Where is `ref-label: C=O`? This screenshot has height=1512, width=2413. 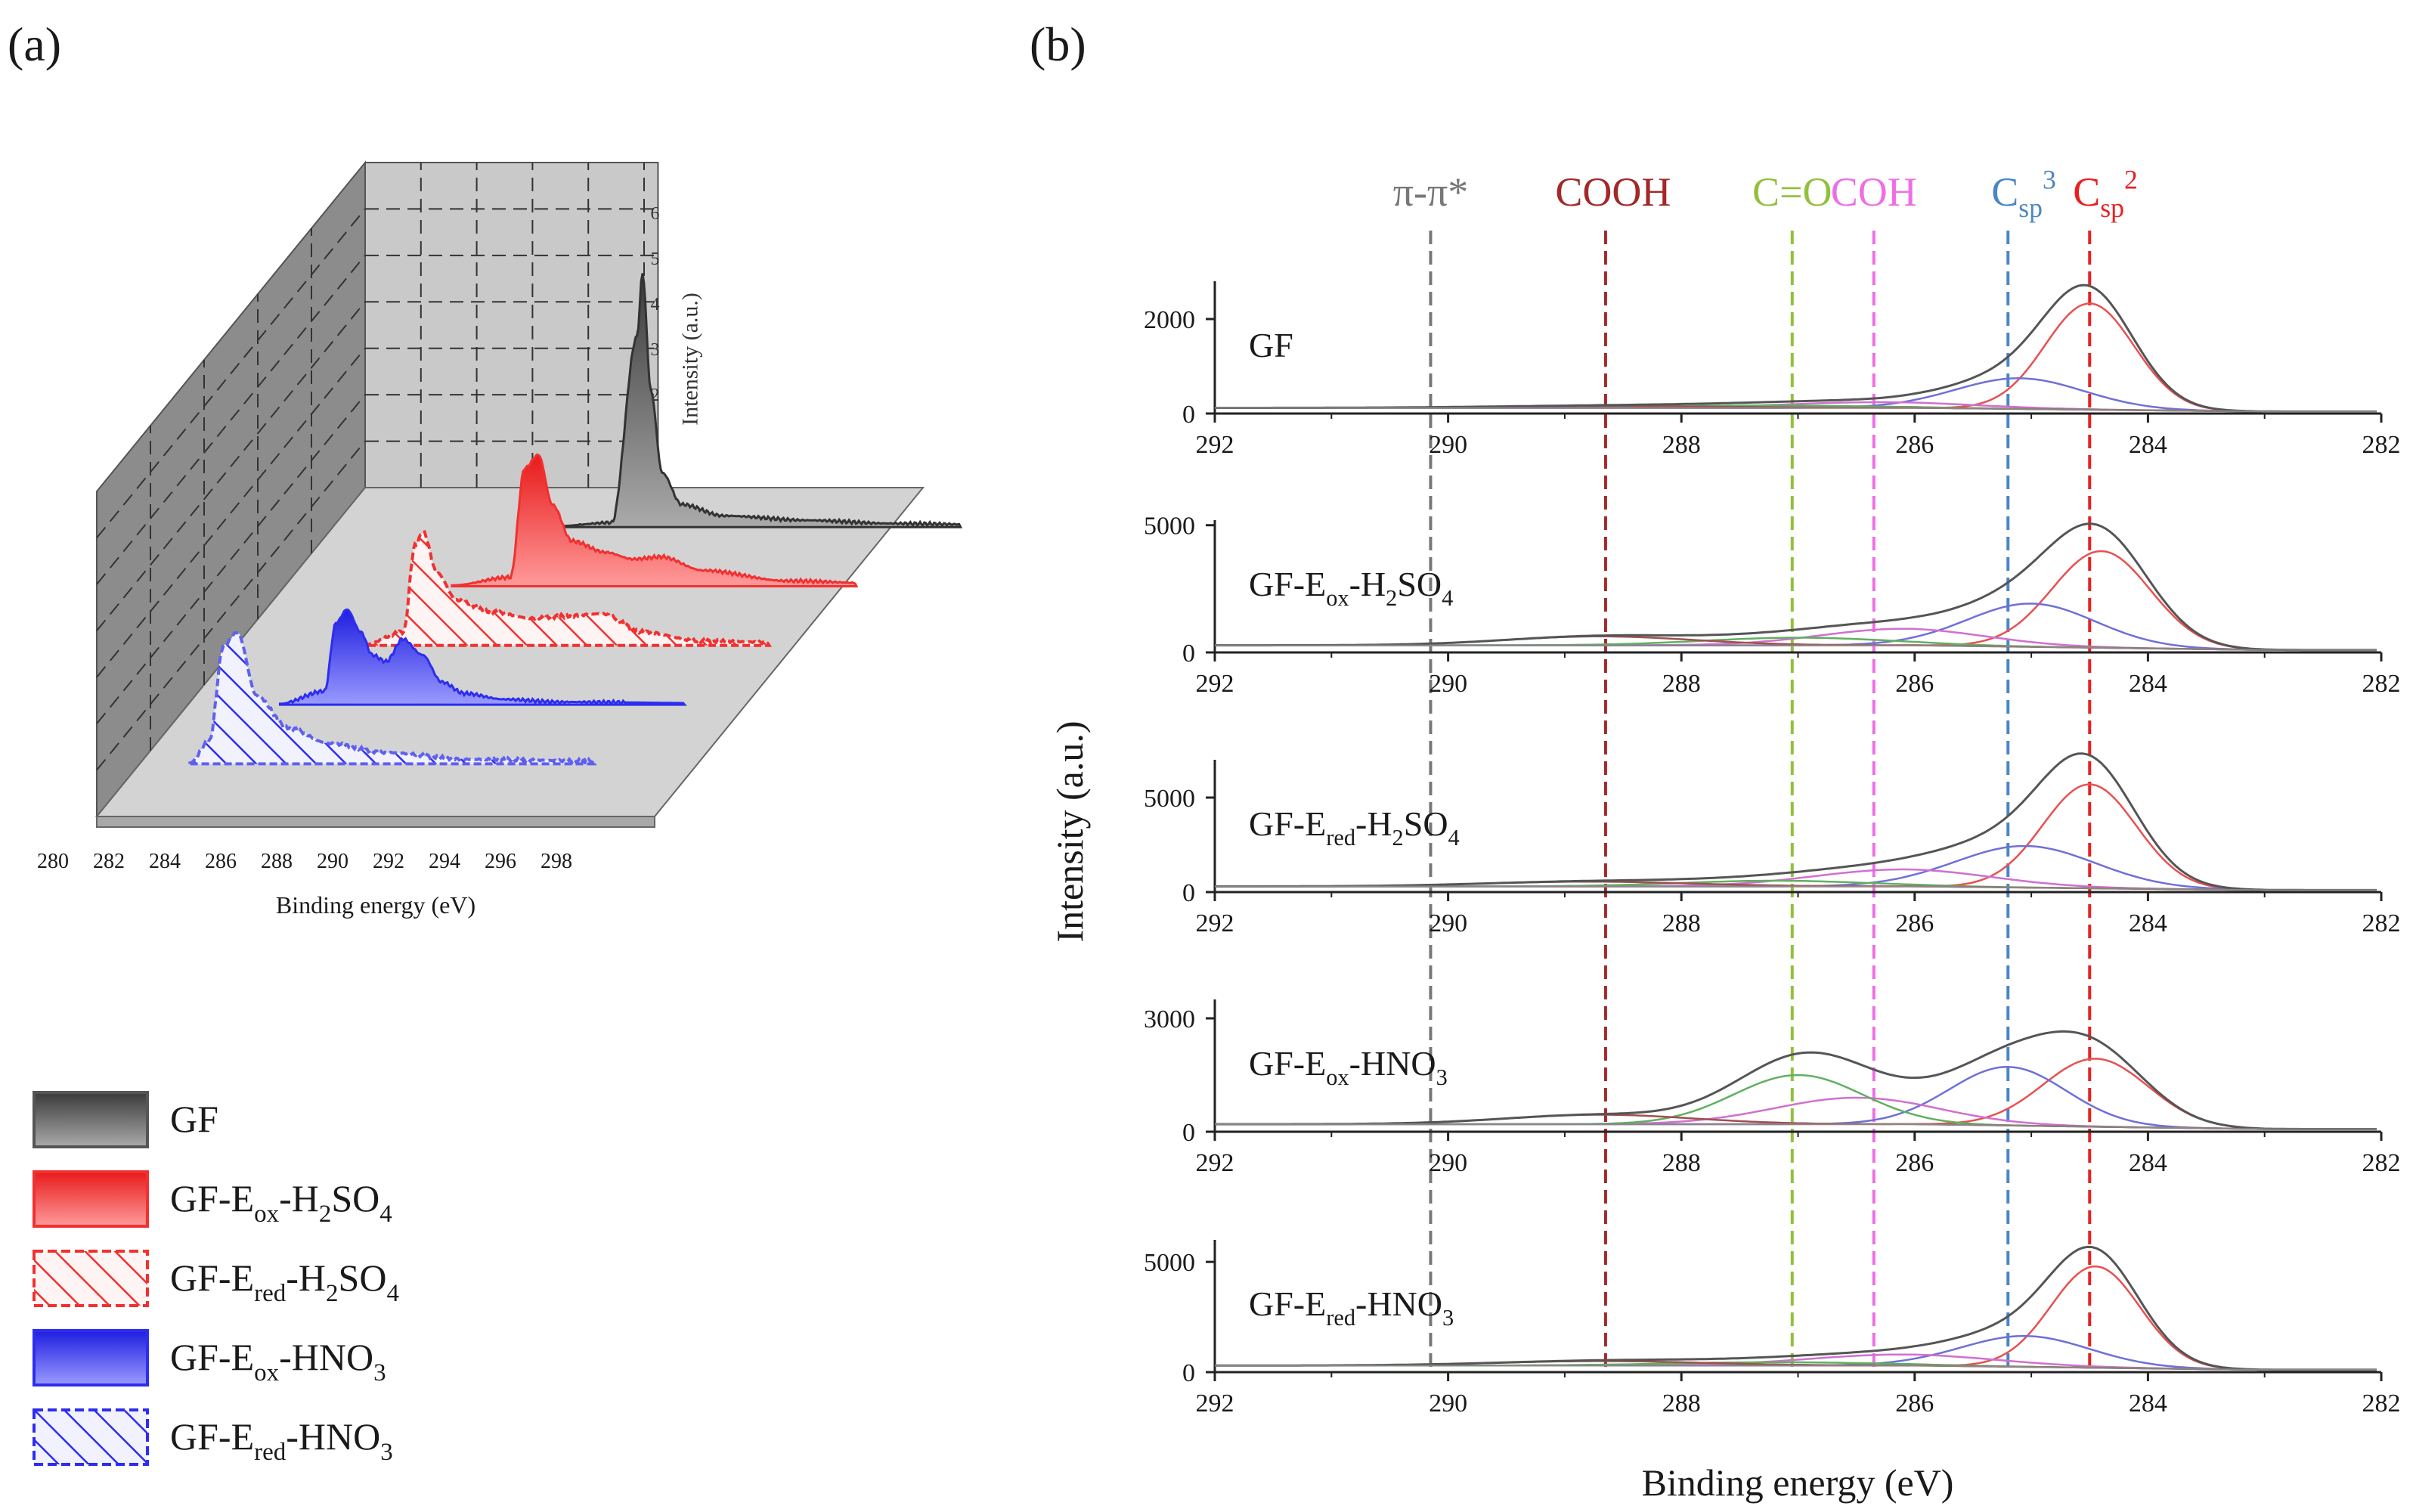
ref-label: C=O is located at coordinates (1792, 192).